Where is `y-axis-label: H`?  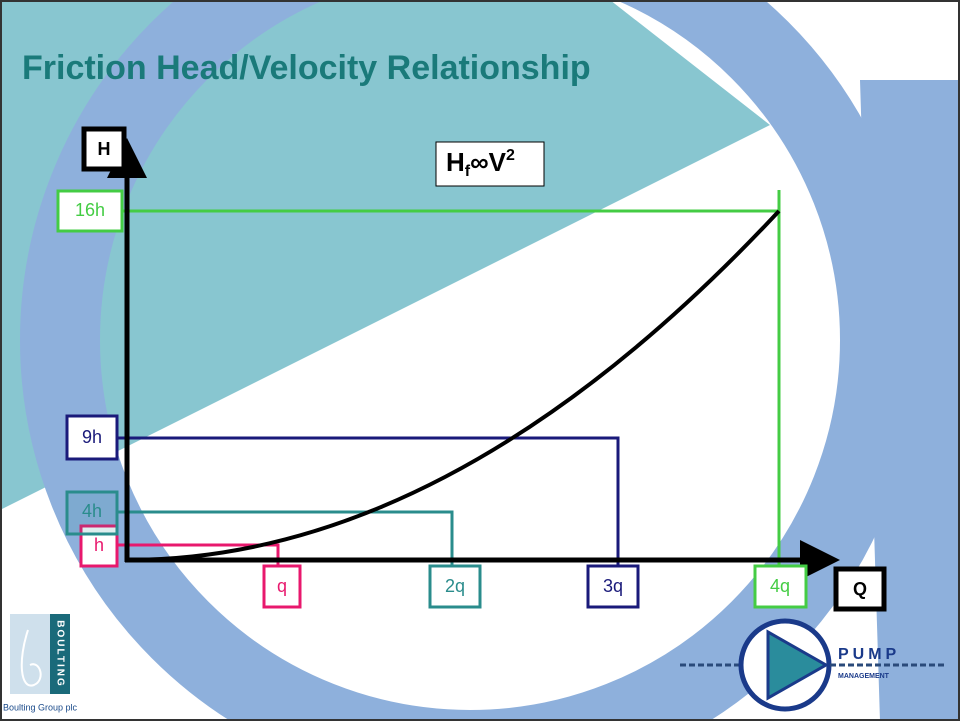
y-axis-label: H is located at coordinates (104, 149).